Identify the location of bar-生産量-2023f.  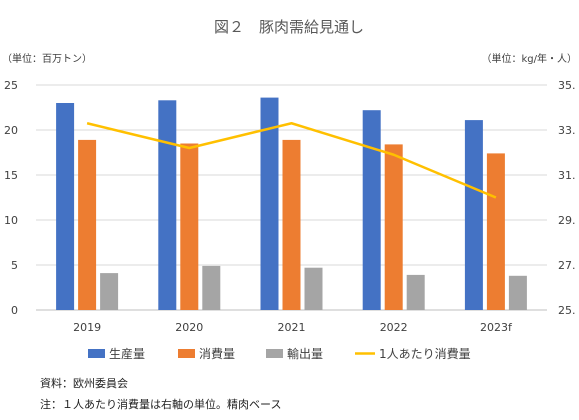
(473, 215).